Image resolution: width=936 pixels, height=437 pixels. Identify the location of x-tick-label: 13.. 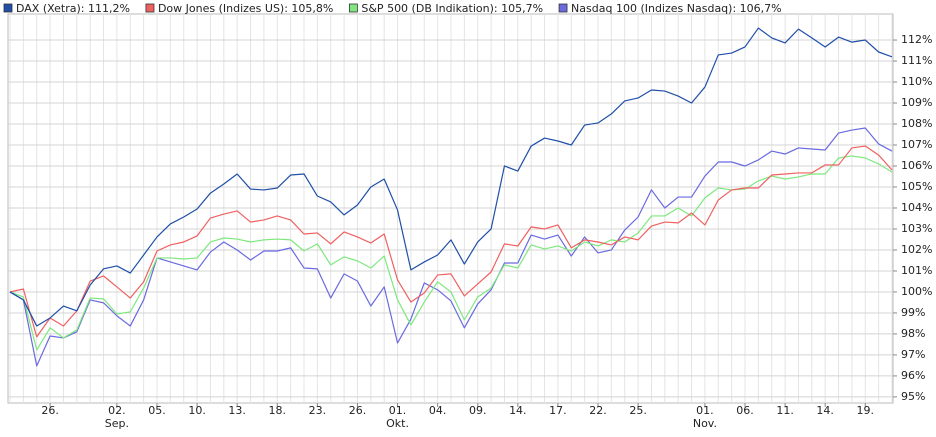
(237, 410).